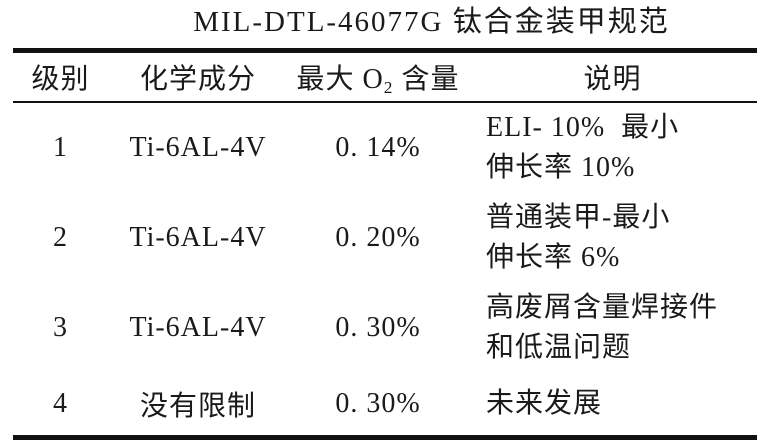 This screenshot has width=767, height=448. Describe the element at coordinates (553, 257) in the screenshot. I see `description-line-2: 伸长率 6%` at that location.